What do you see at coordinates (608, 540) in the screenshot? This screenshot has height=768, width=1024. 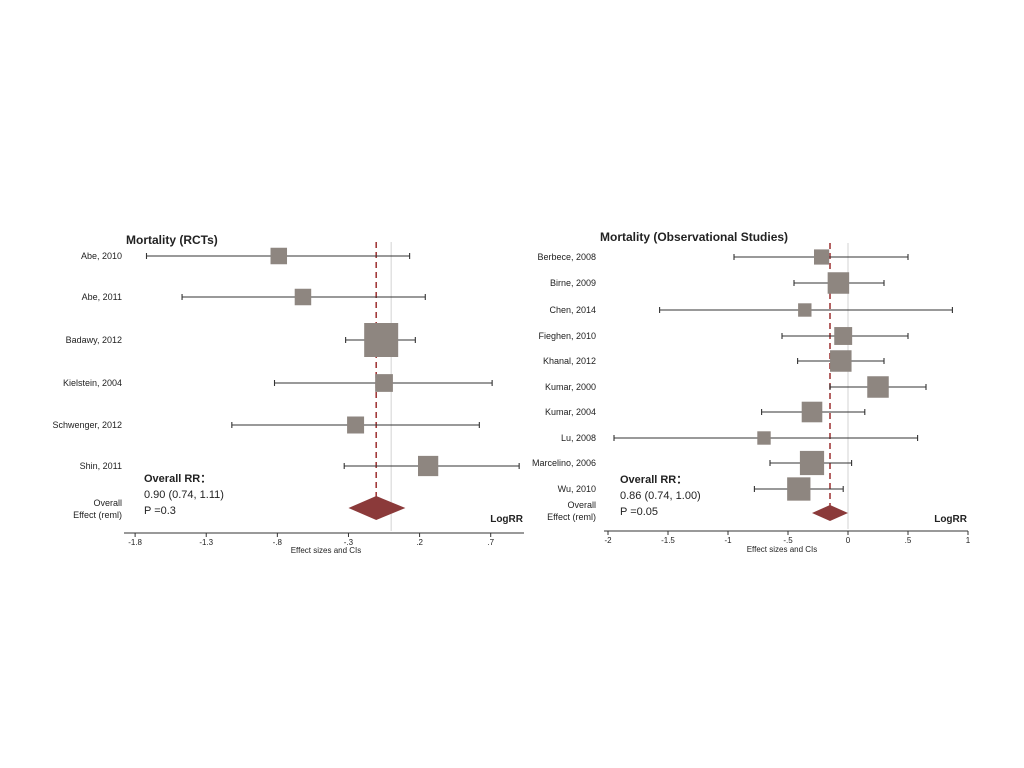 I see `x-tick-label: -2` at bounding box center [608, 540].